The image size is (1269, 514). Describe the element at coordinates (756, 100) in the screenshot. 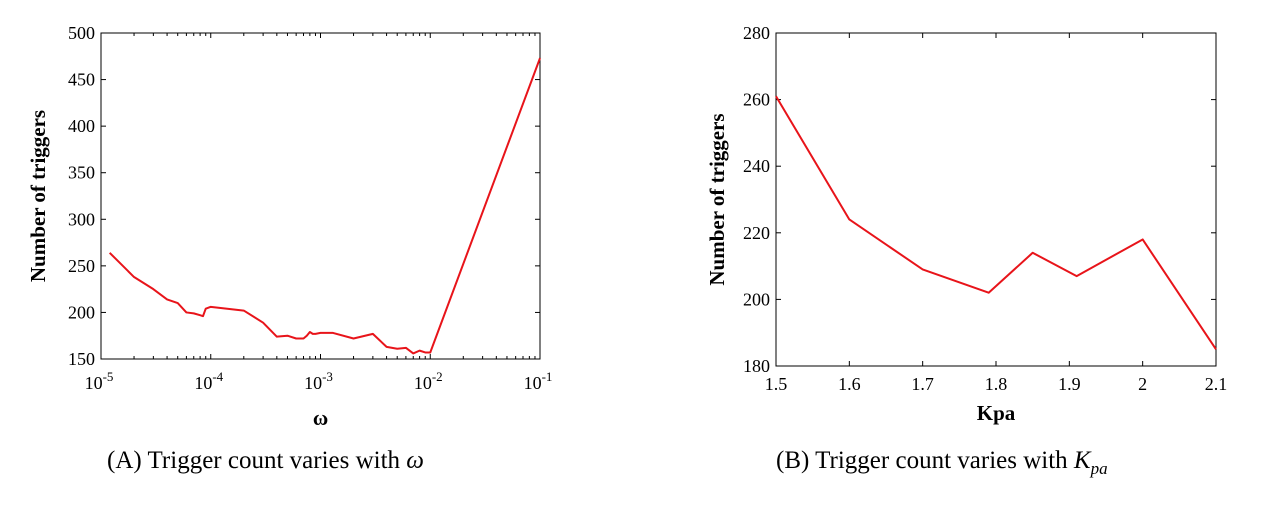

I see `y-tick-label: 260` at that location.